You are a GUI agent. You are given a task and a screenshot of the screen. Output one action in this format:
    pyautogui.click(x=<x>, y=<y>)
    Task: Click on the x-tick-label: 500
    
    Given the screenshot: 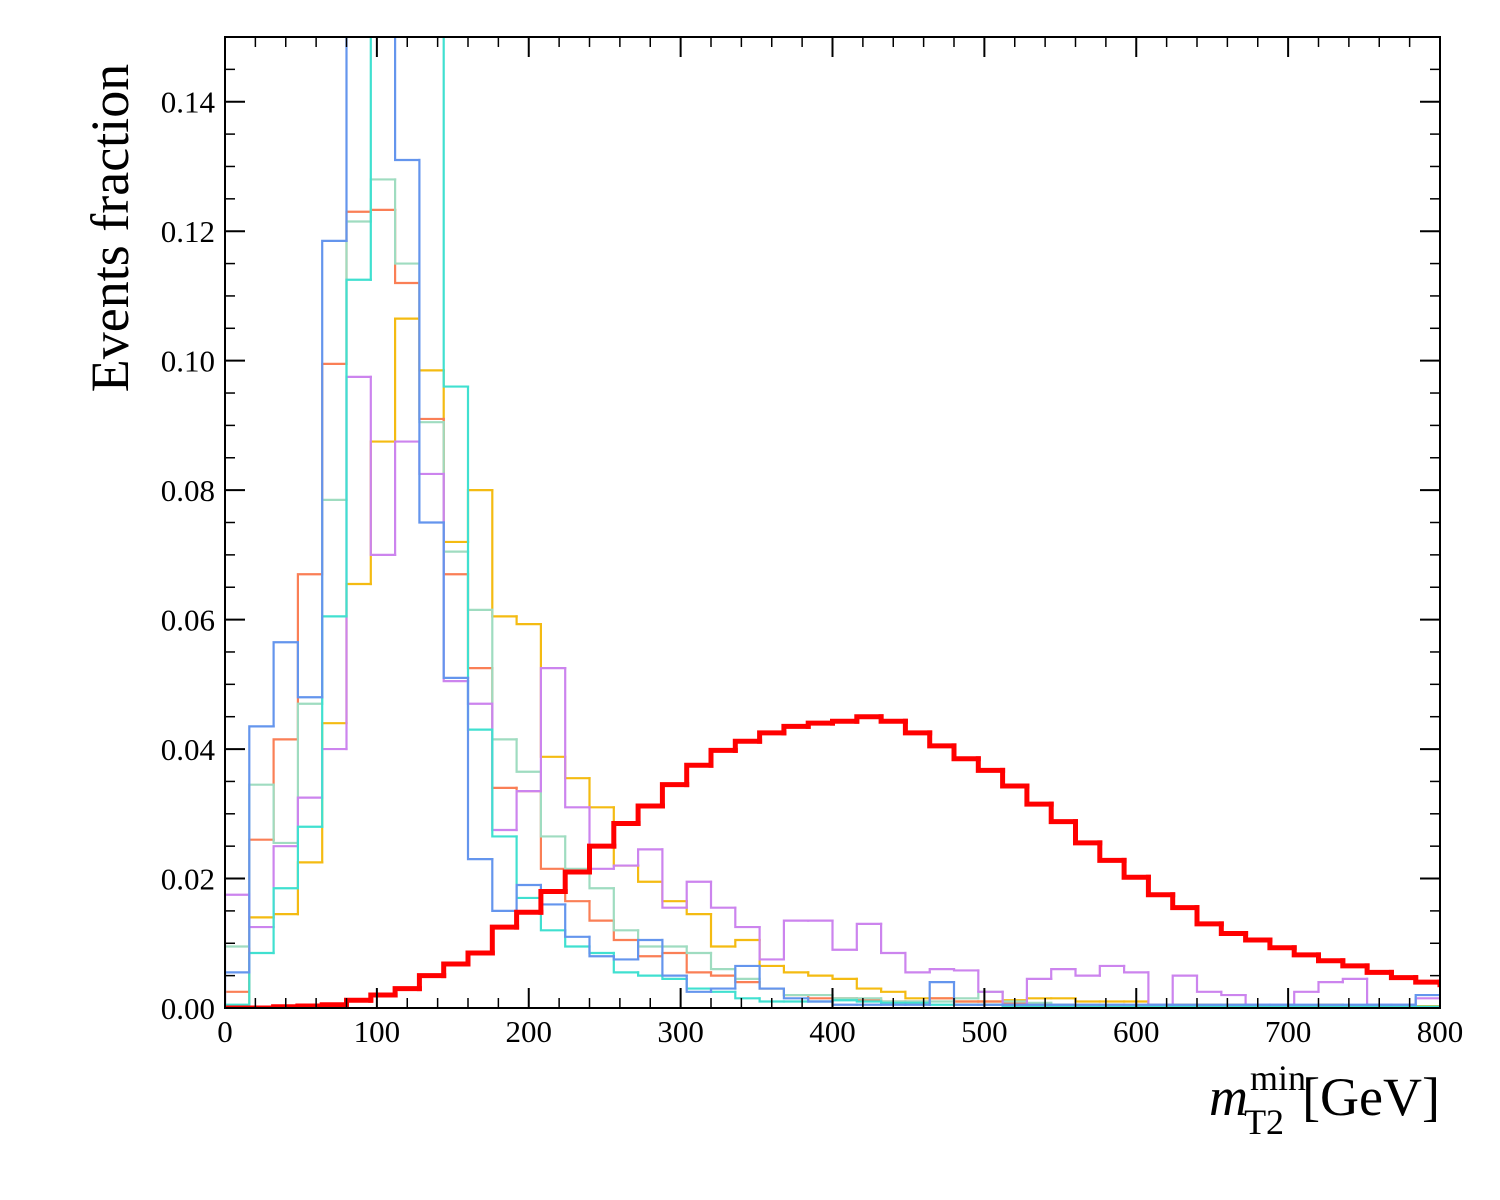 What is the action you would take?
    pyautogui.click(x=984, y=1031)
    